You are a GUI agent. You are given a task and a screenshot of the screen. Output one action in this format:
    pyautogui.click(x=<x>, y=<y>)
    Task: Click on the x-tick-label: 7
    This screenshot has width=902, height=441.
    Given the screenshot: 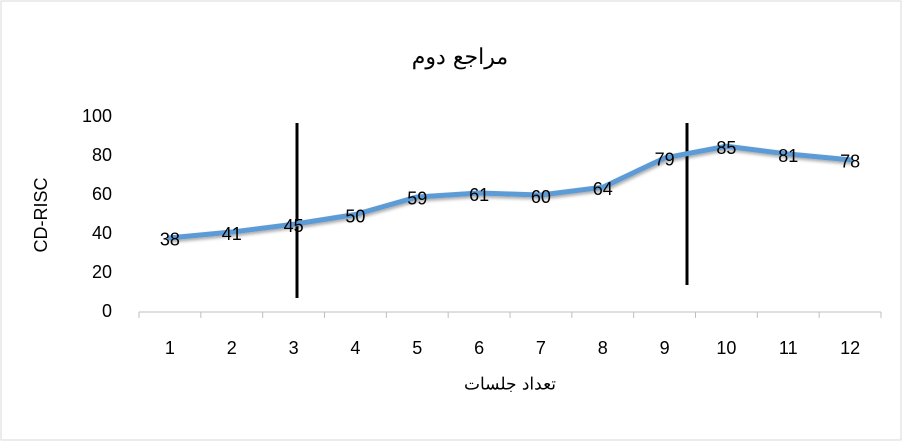 What is the action you would take?
    pyautogui.click(x=541, y=348)
    